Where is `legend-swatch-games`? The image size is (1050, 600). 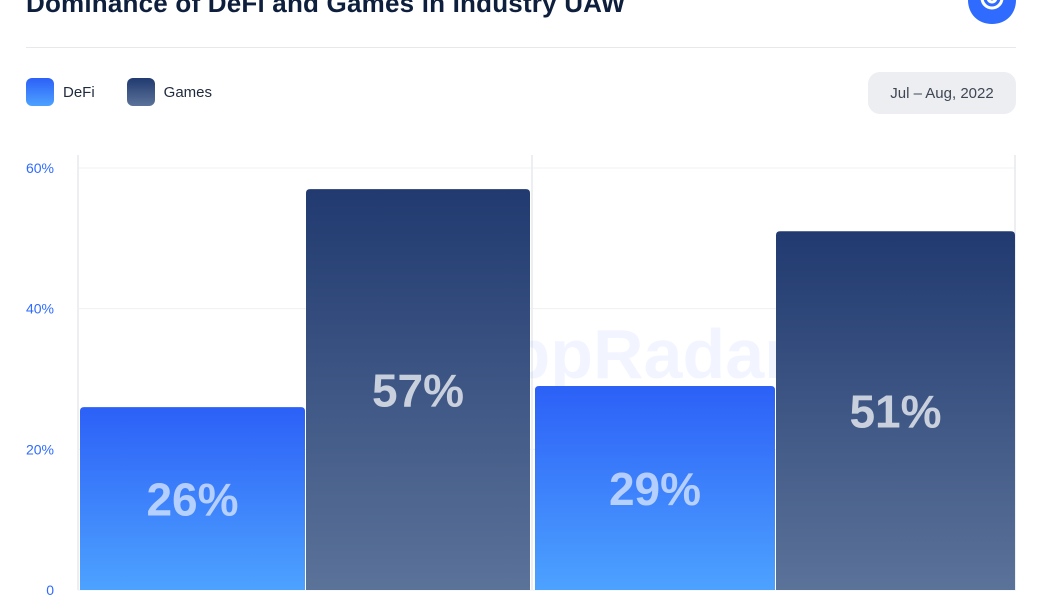
legend-swatch-games is located at coordinates (140, 92).